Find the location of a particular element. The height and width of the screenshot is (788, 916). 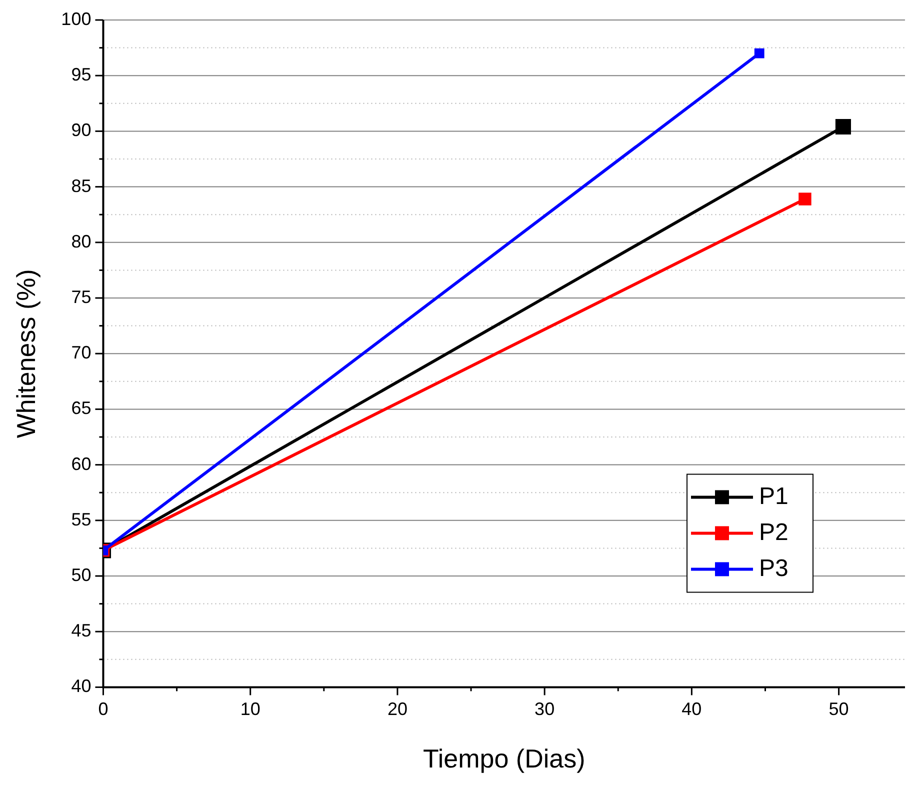

y-axis-title: Whiteness (%) is located at coordinates (25, 353).